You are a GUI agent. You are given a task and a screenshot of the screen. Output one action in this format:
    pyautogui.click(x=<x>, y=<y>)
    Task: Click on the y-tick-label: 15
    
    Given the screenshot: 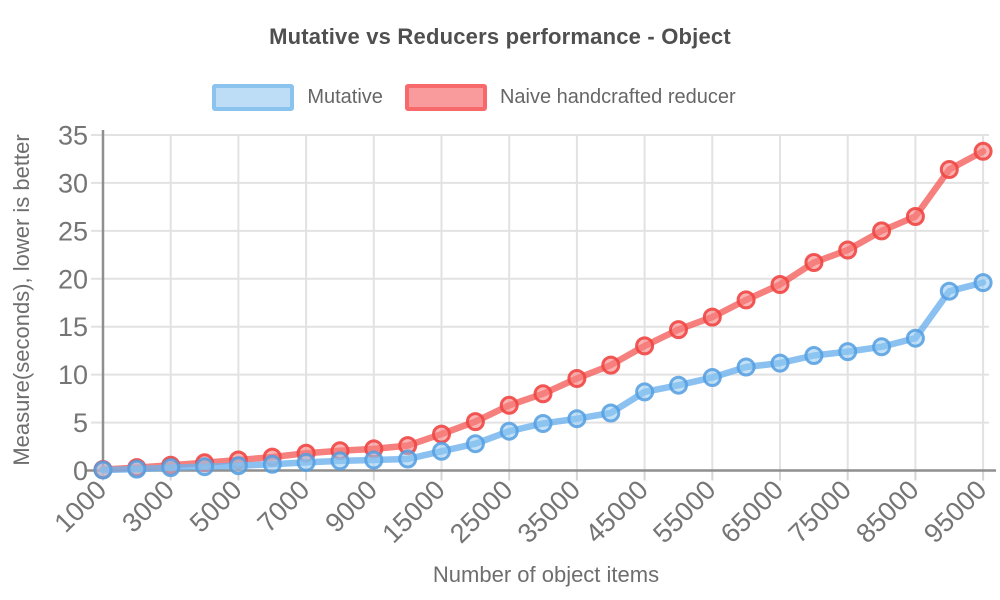 What is the action you would take?
    pyautogui.click(x=73, y=327)
    